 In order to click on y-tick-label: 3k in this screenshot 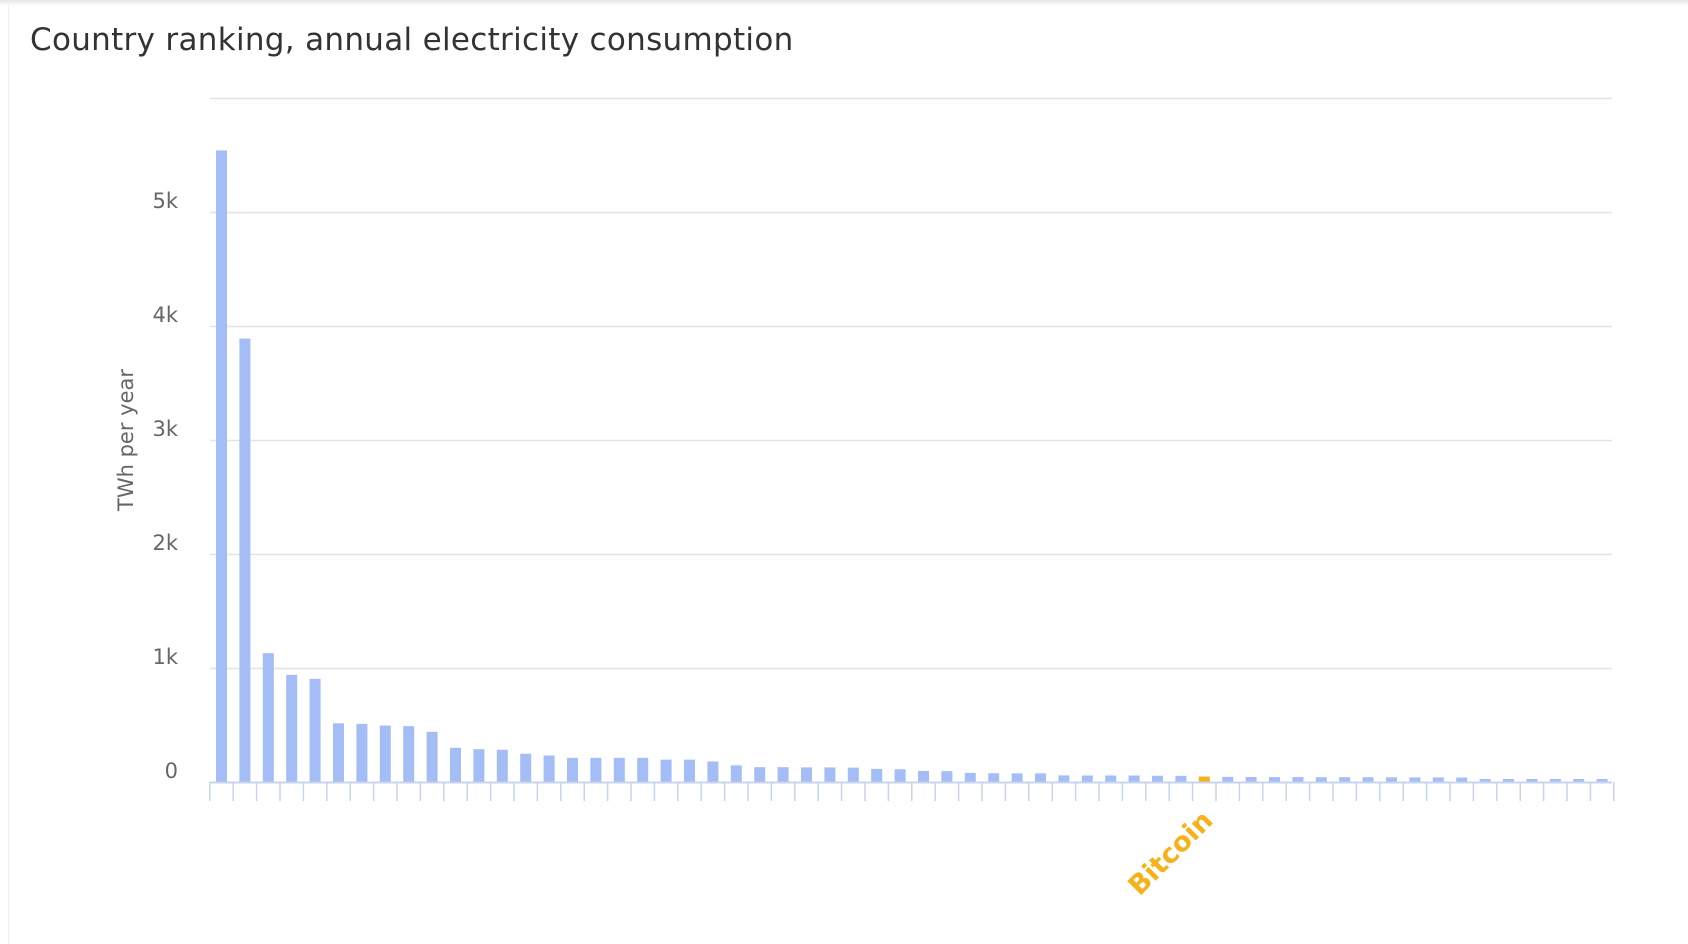, I will do `click(165, 429)`.